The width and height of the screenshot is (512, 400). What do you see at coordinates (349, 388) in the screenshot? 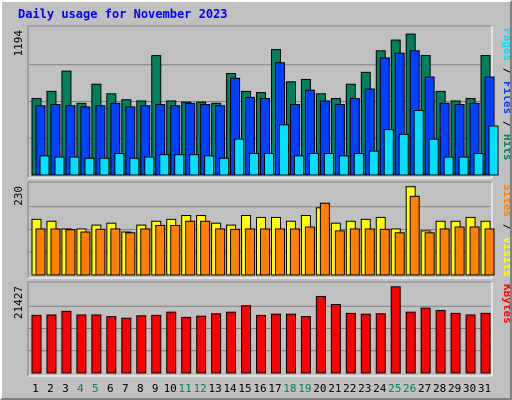
I see `x-tick-label-day-22: 22` at bounding box center [349, 388].